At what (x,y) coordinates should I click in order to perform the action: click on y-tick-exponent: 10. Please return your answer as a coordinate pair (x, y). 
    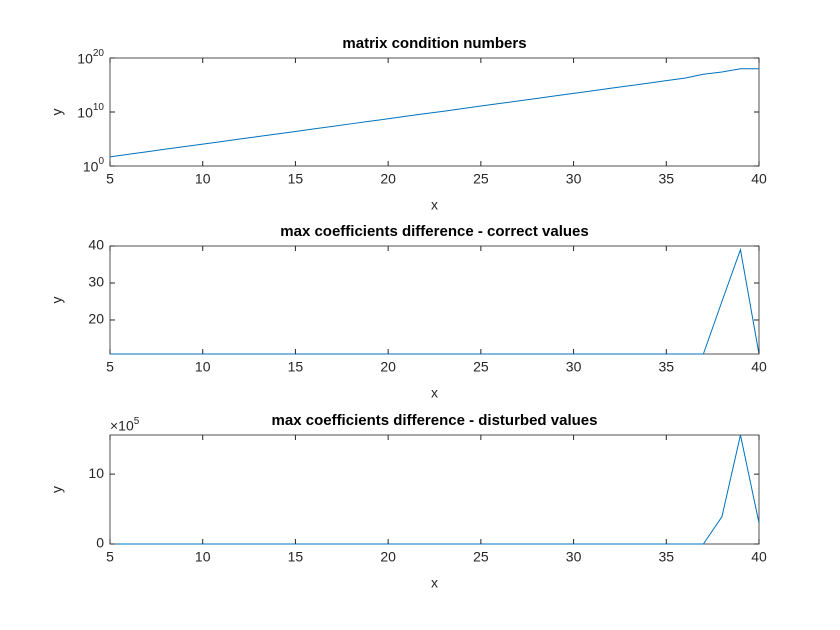
    Looking at the image, I should click on (99, 107).